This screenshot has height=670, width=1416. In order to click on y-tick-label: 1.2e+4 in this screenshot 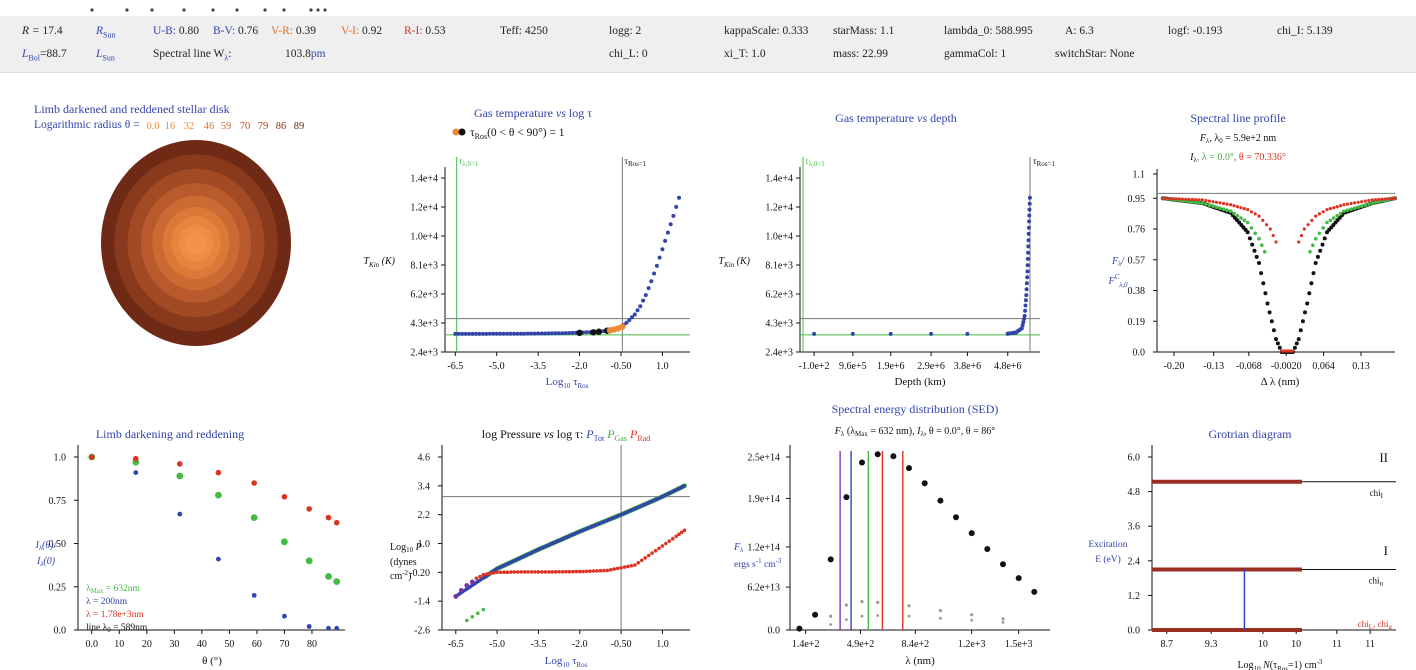, I will do `click(424, 208)`.